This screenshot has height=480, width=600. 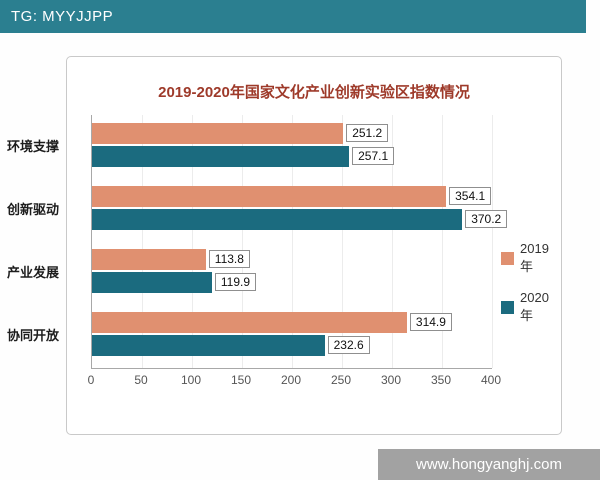 What do you see at coordinates (531, 282) in the screenshot?
I see `legend: 2019年 2020年` at bounding box center [531, 282].